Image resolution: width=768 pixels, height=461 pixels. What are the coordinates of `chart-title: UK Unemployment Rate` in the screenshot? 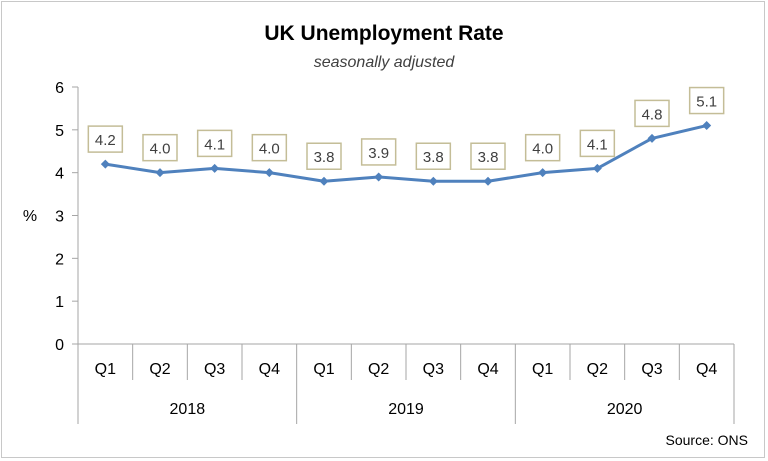 It's located at (383, 33).